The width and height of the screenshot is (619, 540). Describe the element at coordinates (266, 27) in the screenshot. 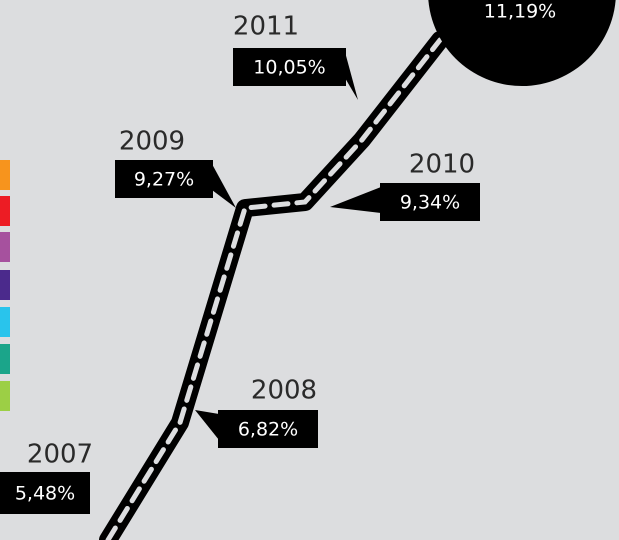

I see `year-label: 2011` at that location.